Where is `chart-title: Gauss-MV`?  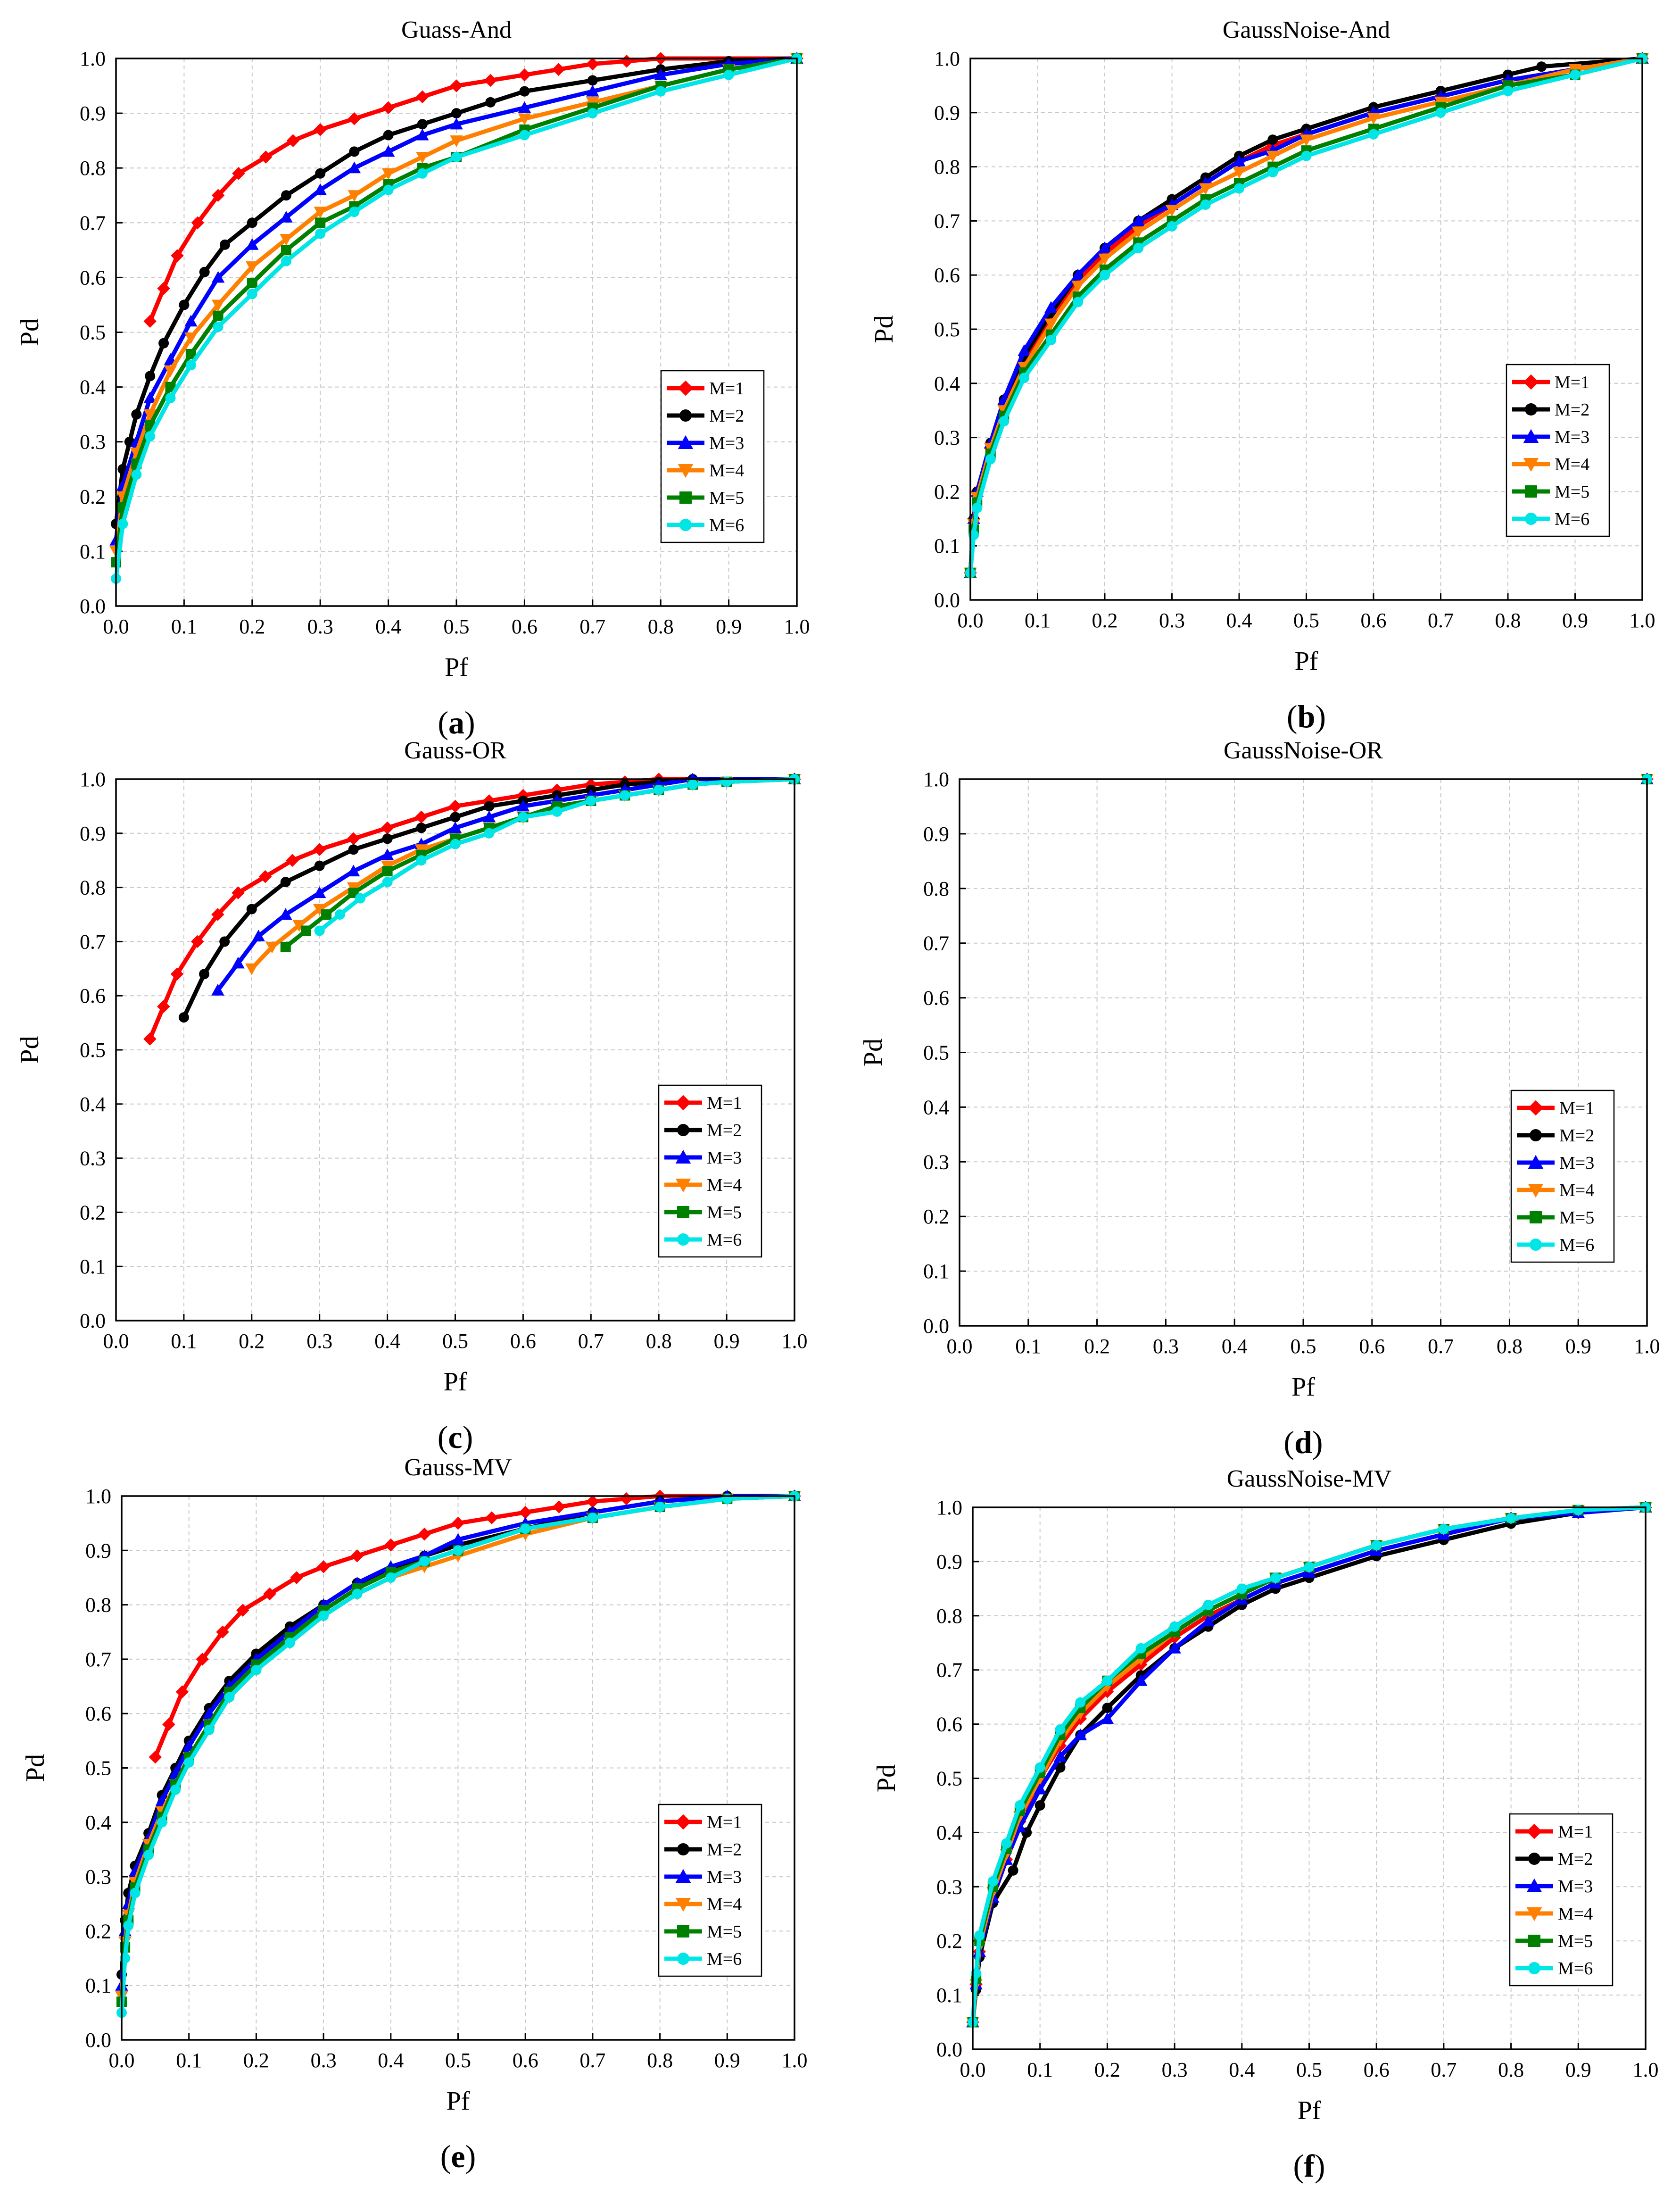
chart-title: Gauss-MV is located at coordinates (458, 1468).